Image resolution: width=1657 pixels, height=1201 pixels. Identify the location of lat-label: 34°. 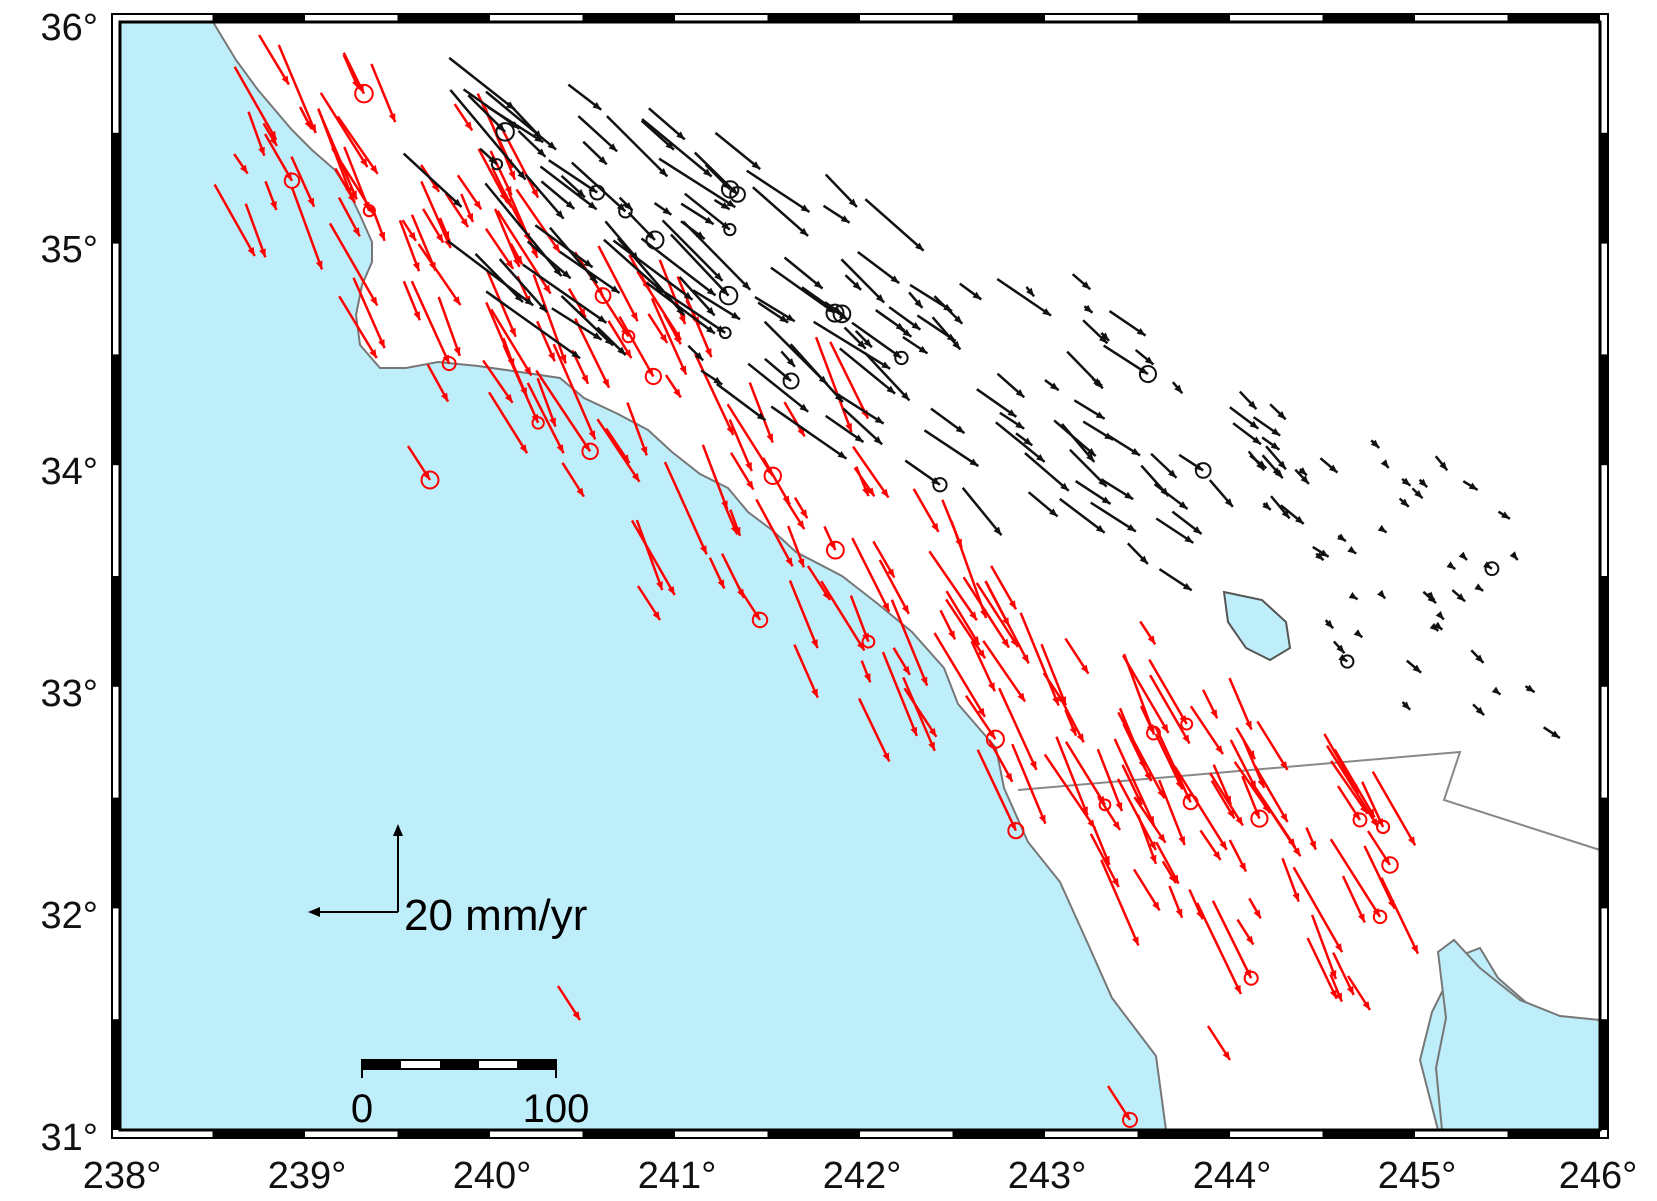
(69, 472).